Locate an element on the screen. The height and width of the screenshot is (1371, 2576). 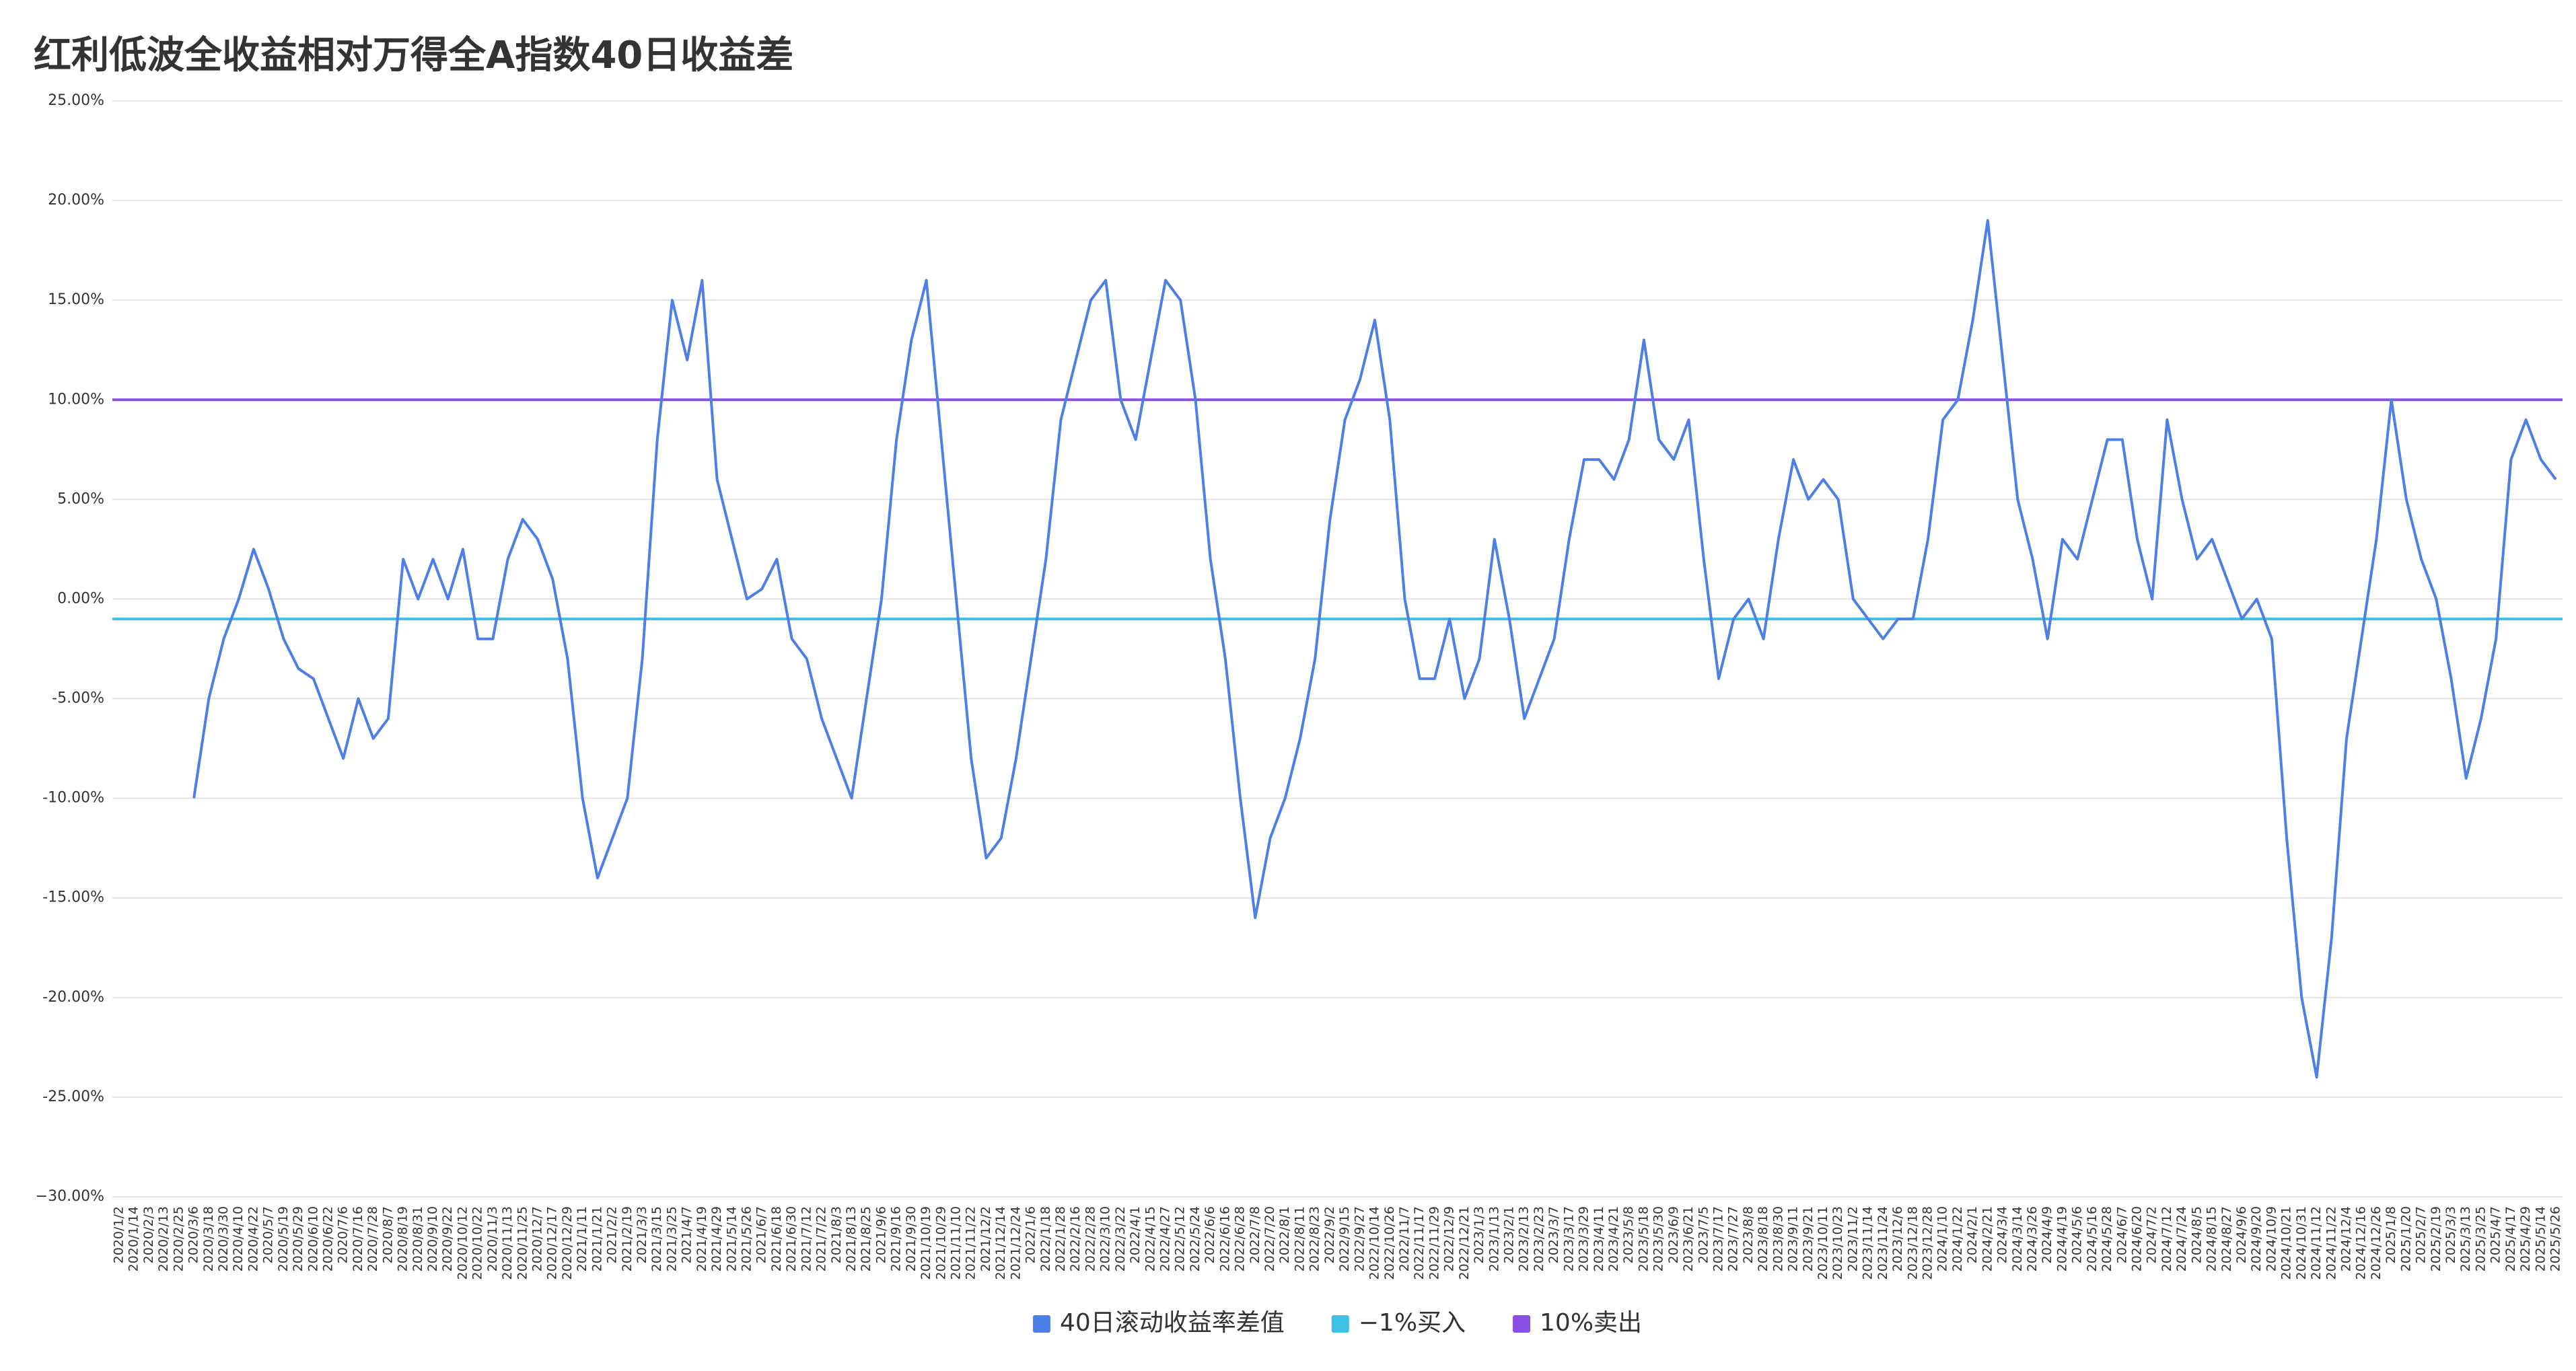
x-tick-label: 2021/6/30 is located at coordinates (791, 1238).